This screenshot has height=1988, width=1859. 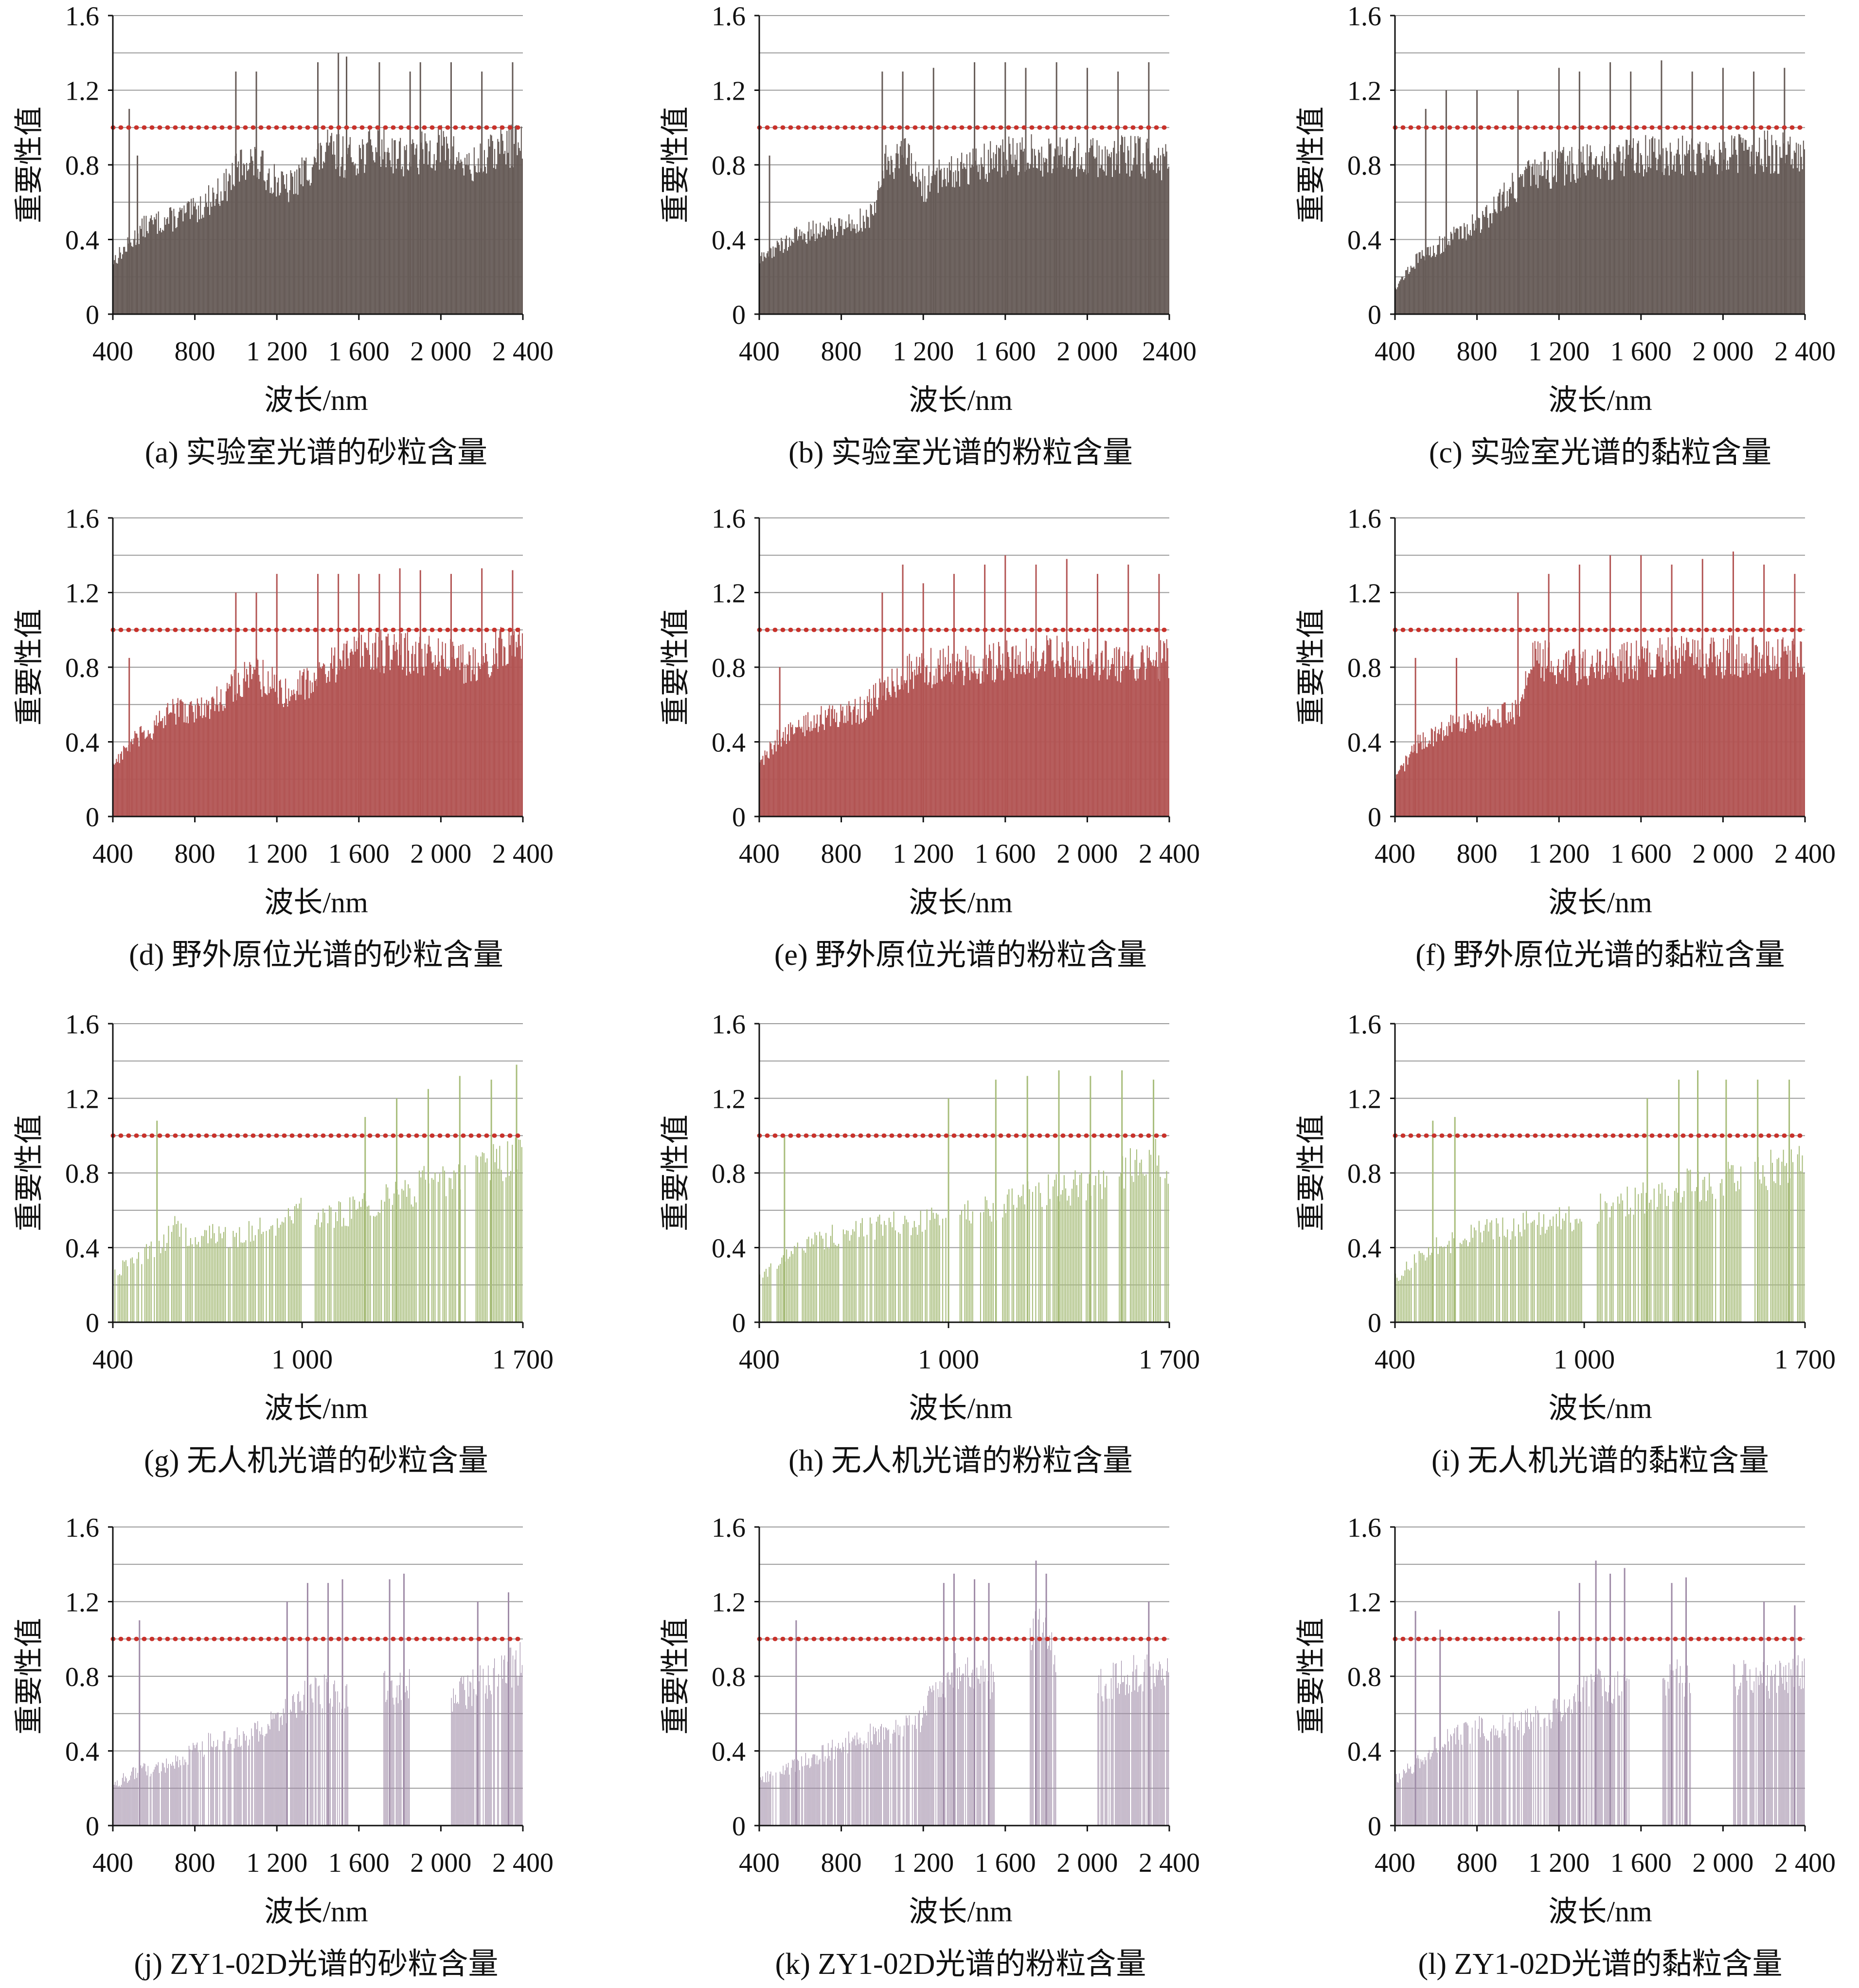 I want to click on y-tick-label: 1.6, so click(x=1364, y=1025).